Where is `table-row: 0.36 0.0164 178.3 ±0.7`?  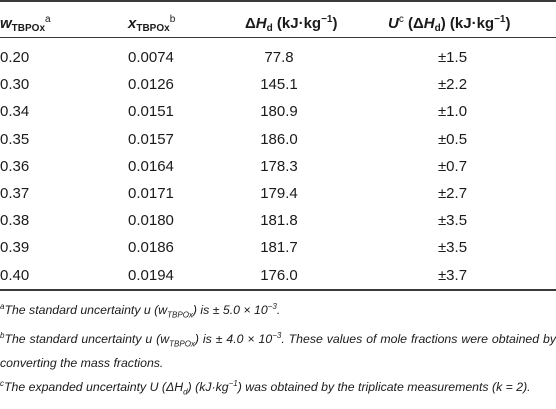
table-row: 0.36 0.0164 178.3 ±0.7 is located at coordinates (278, 166).